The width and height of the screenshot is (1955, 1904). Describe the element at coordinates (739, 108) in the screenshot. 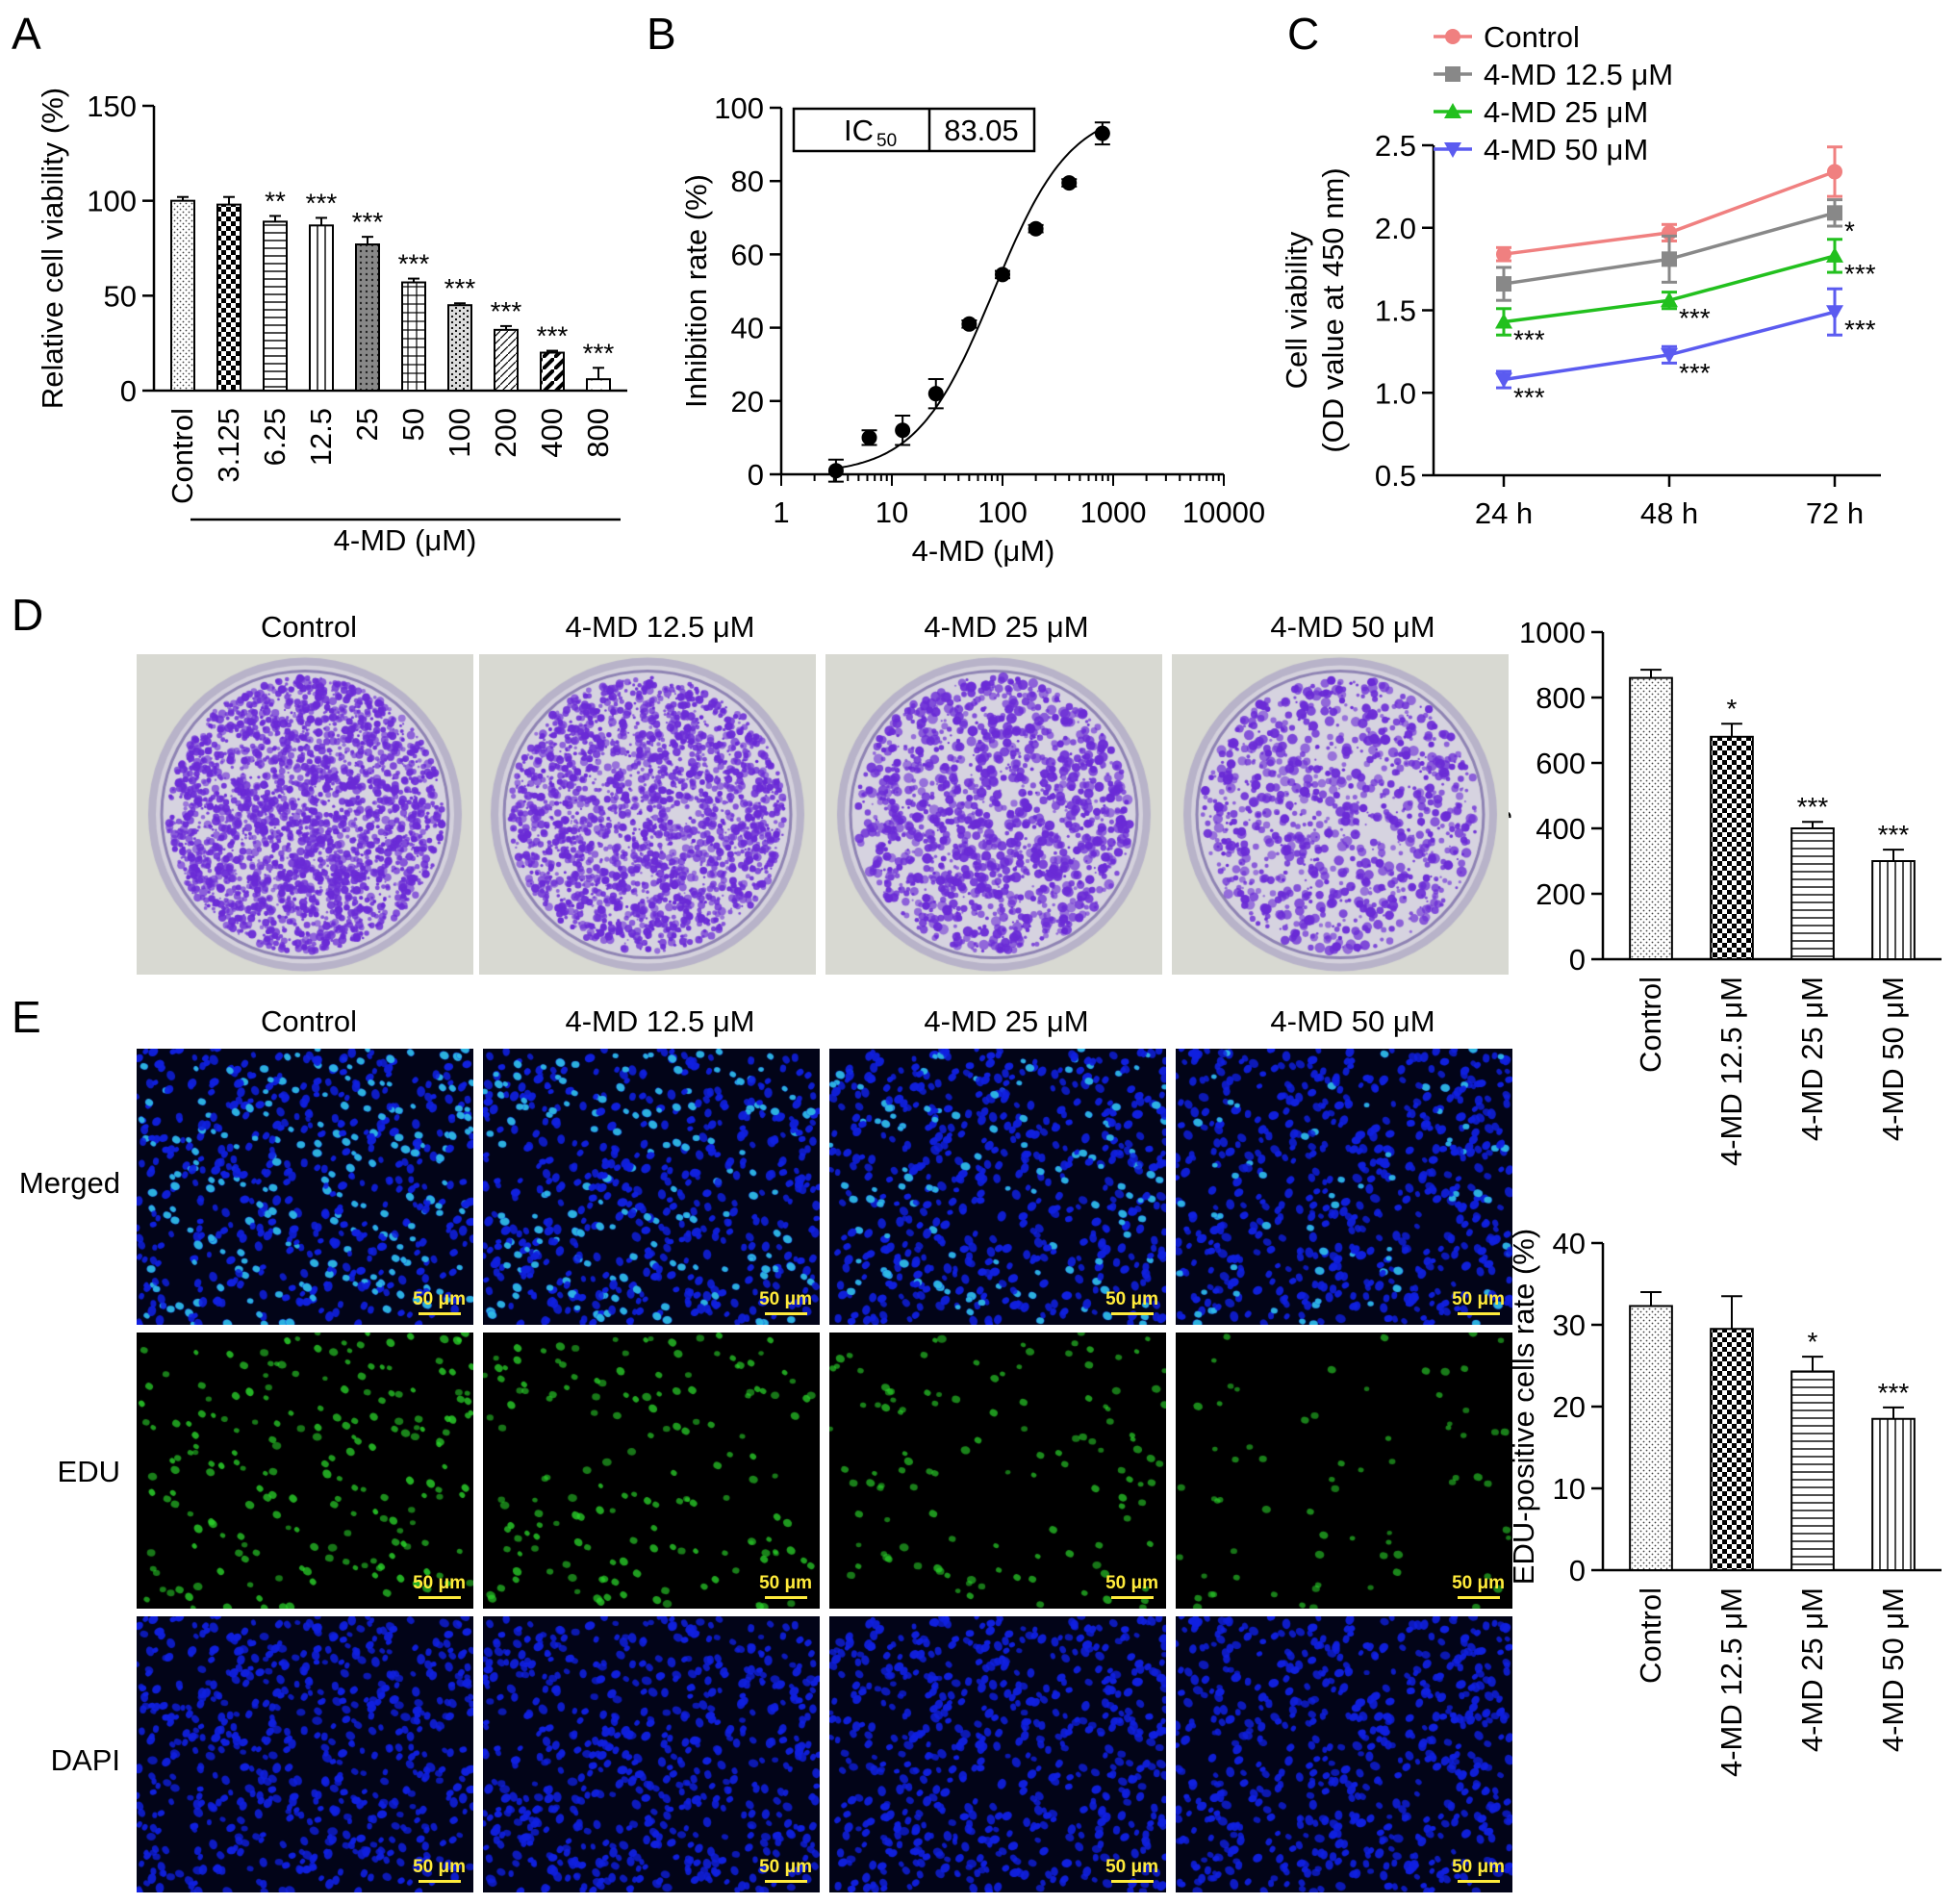

I see `y-tick-label: 100` at that location.